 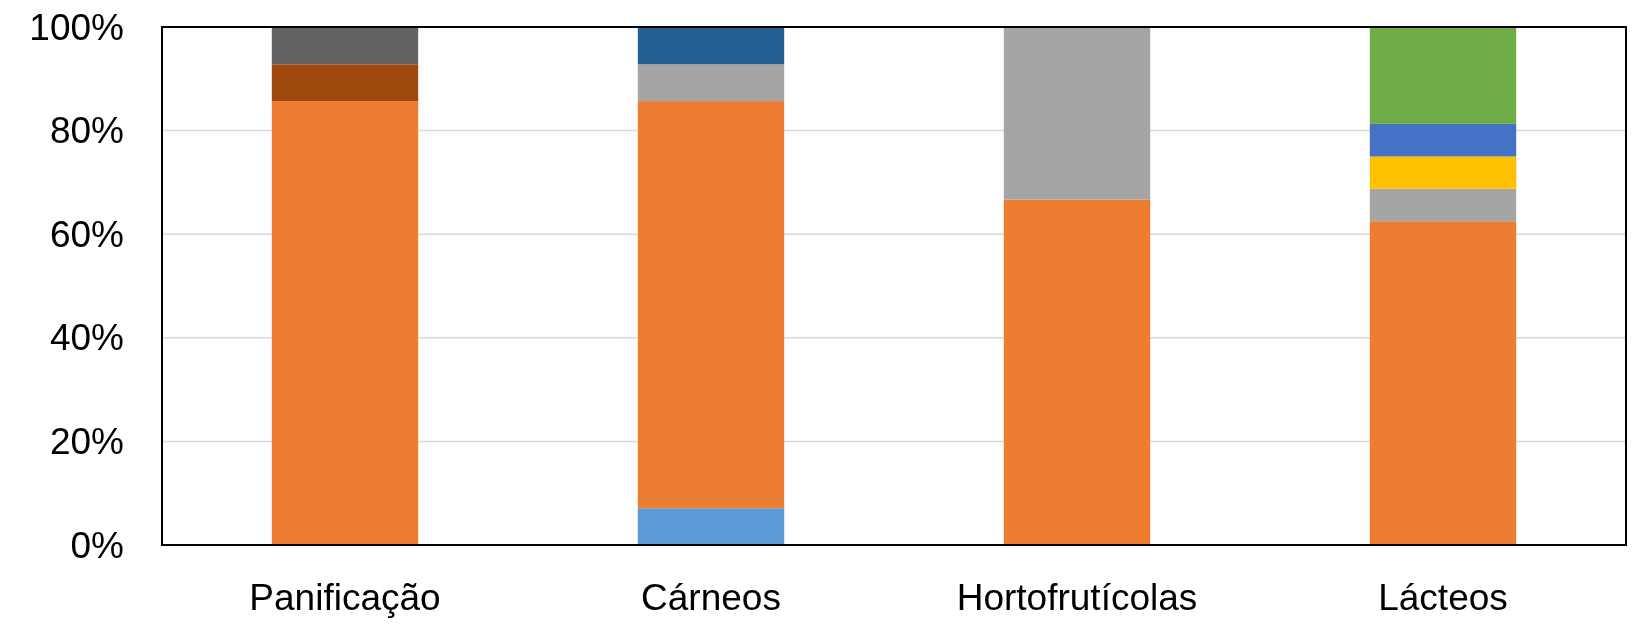 What do you see at coordinates (345, 597) in the screenshot?
I see `x-tick-label: Panificação` at bounding box center [345, 597].